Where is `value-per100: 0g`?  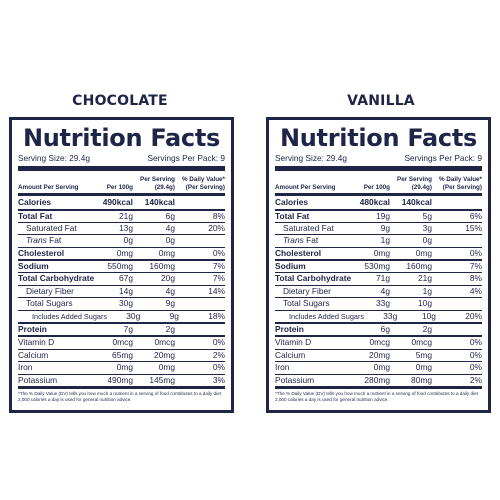 value-per100: 0g is located at coordinates (128, 240).